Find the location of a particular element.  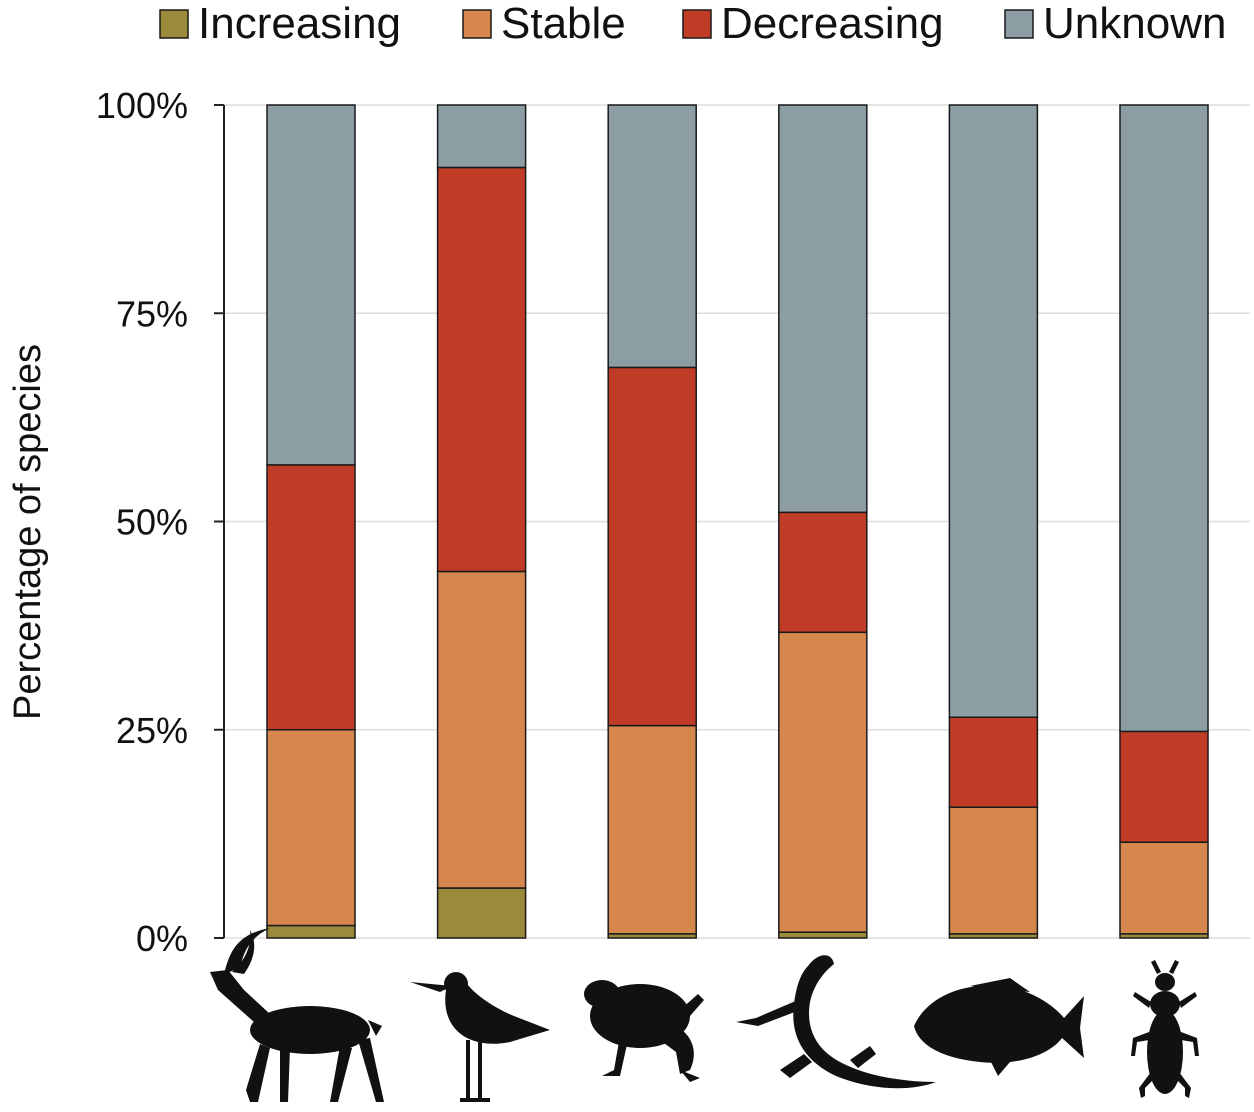

y-axis: 0% 25% 50% 75% 100% is located at coordinates (160, 522).